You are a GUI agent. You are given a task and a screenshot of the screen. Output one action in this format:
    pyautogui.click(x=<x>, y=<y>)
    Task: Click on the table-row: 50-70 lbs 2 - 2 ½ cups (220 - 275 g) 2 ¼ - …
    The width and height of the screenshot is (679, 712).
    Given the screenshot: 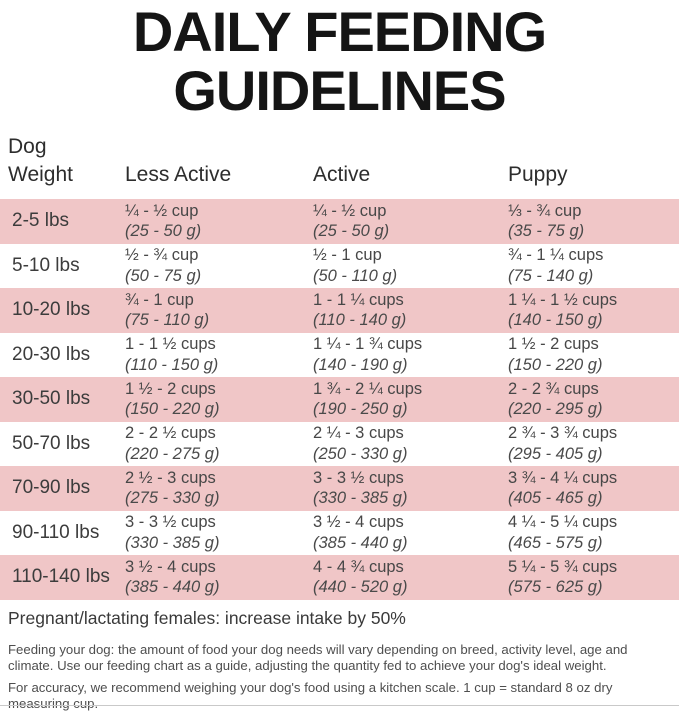 What is the action you would take?
    pyautogui.click(x=339, y=443)
    